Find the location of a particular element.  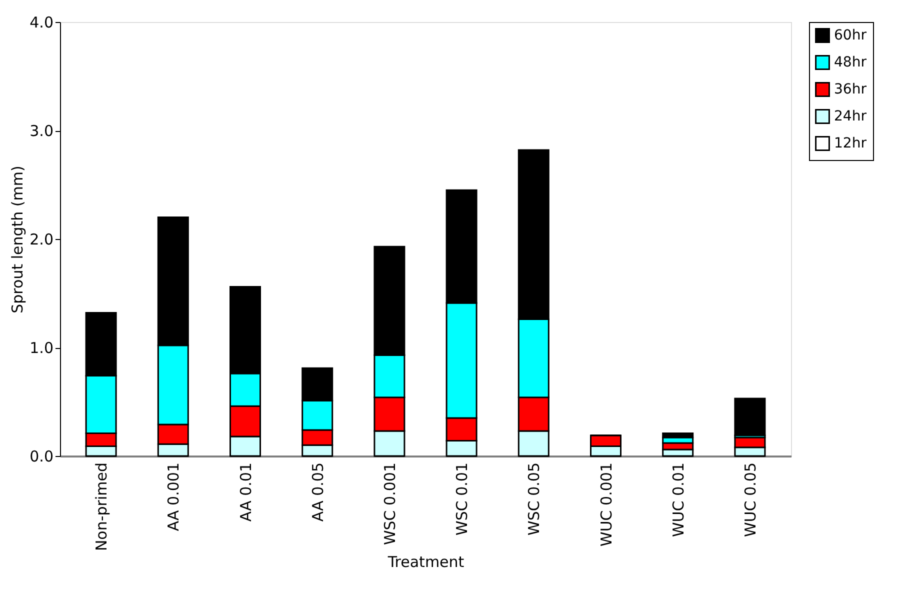

legend-label: 24hr is located at coordinates (850, 116).